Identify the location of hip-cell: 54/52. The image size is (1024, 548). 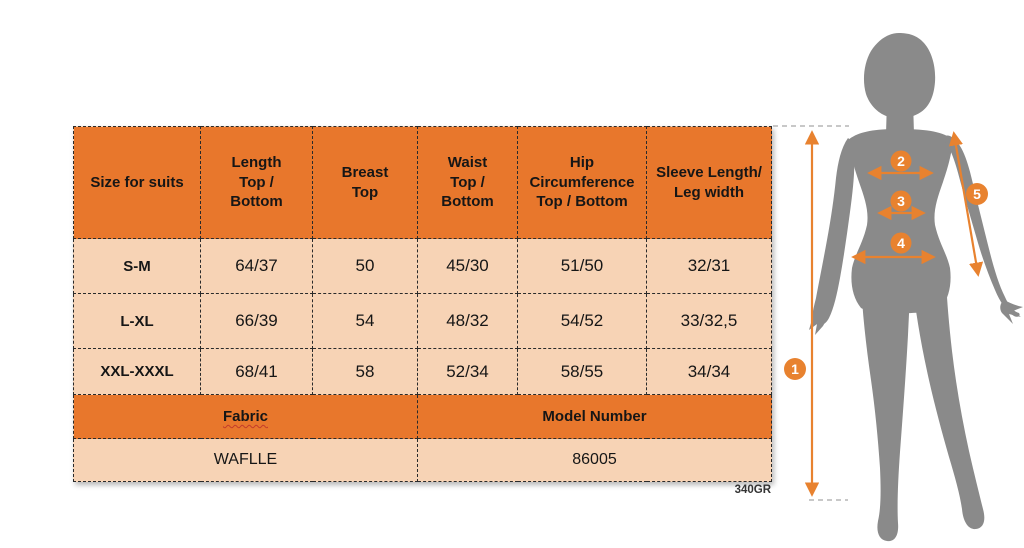
(582, 321).